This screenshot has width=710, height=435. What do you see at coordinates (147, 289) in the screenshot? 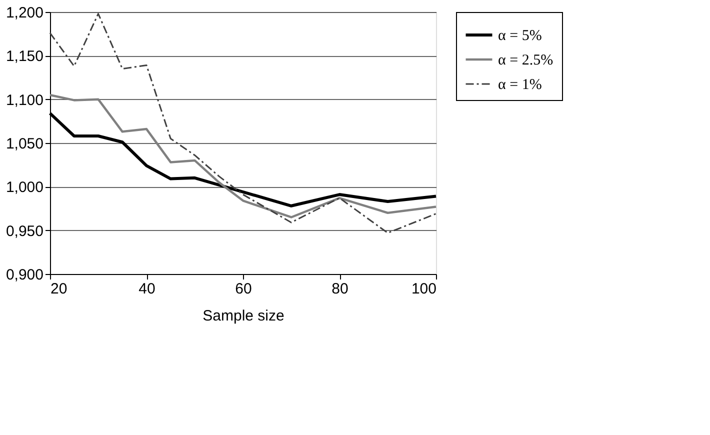
I see `x-tick-label: 40` at bounding box center [147, 289].